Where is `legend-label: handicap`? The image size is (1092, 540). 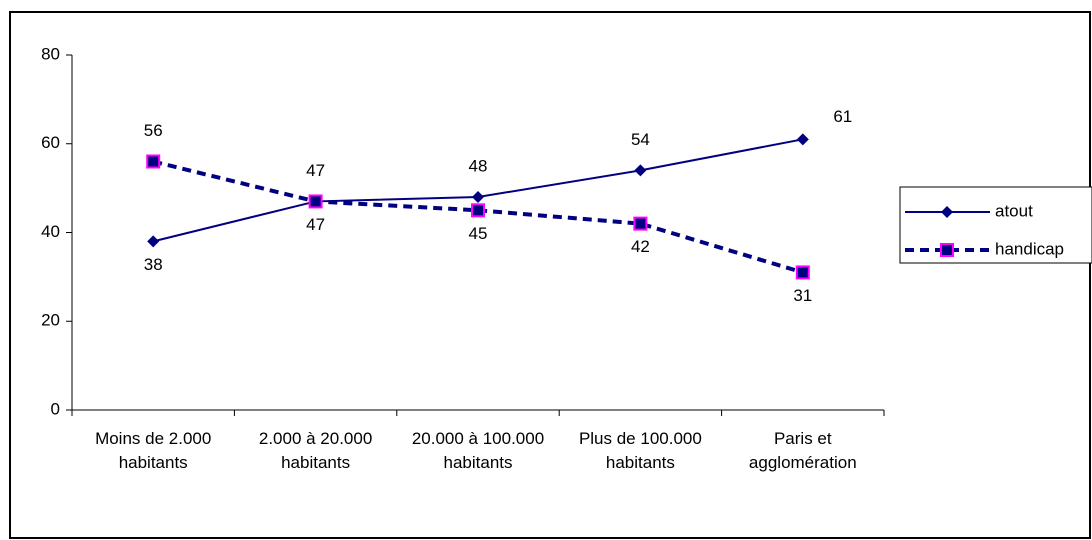
legend-label: handicap is located at coordinates (1029, 248).